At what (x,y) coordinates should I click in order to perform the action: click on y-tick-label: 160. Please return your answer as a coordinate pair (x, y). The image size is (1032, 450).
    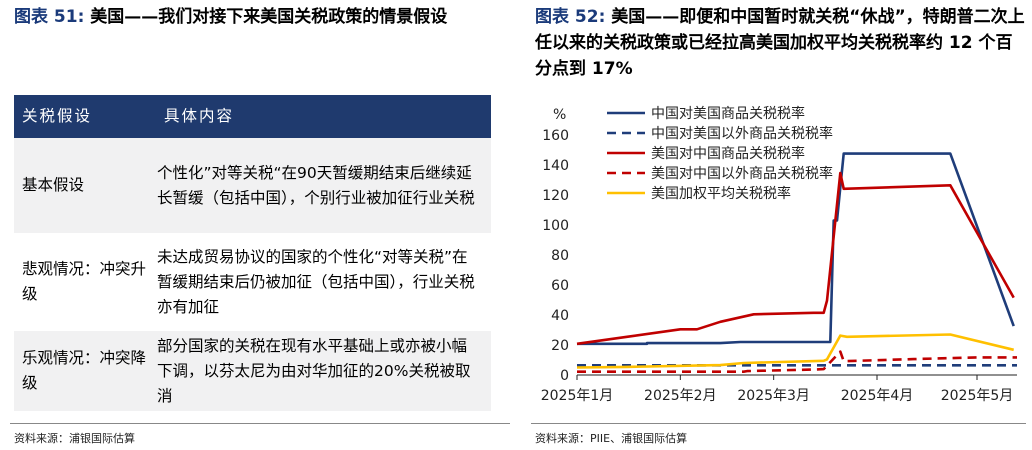
    Looking at the image, I should click on (555, 136).